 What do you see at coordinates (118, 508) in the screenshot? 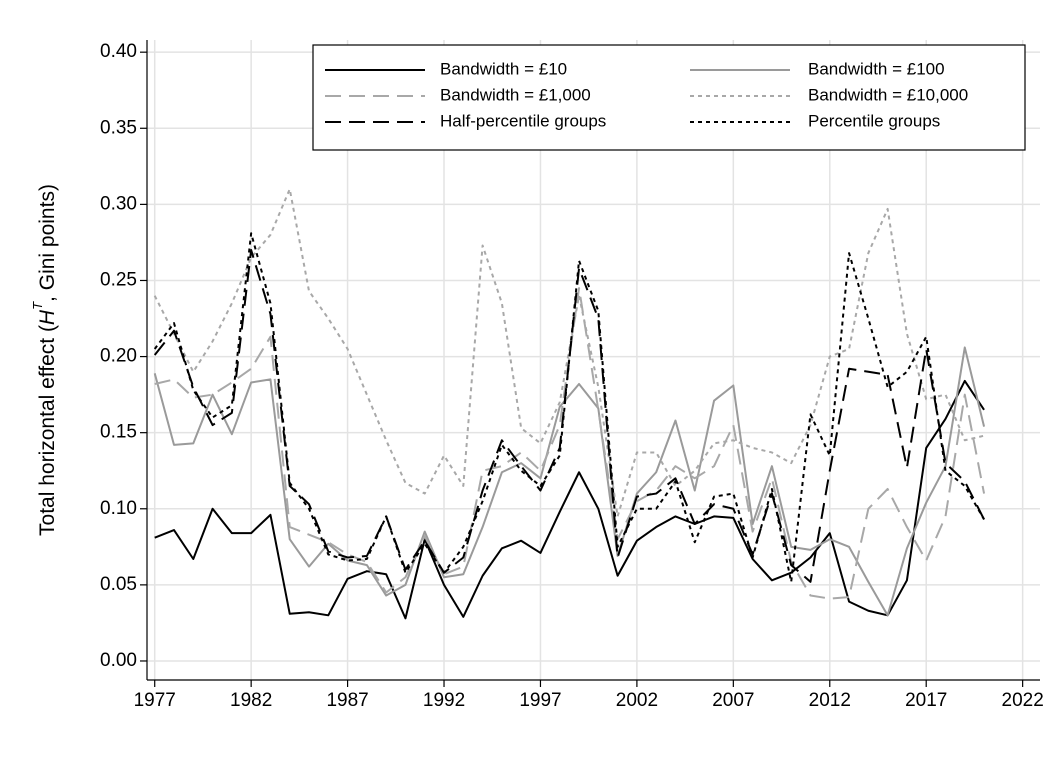
I see `y-tick-label: 0.10` at bounding box center [118, 508].